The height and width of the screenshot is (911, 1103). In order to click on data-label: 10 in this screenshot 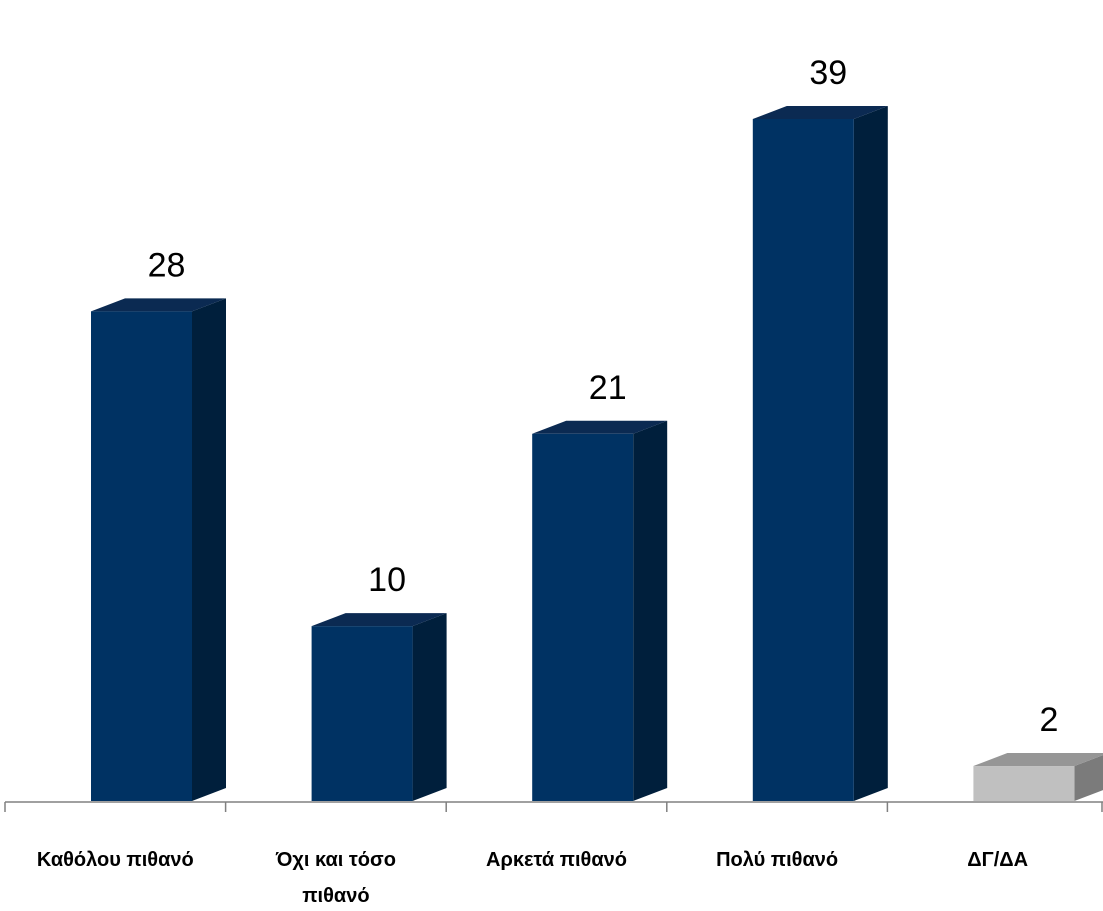, I will do `click(387, 580)`.